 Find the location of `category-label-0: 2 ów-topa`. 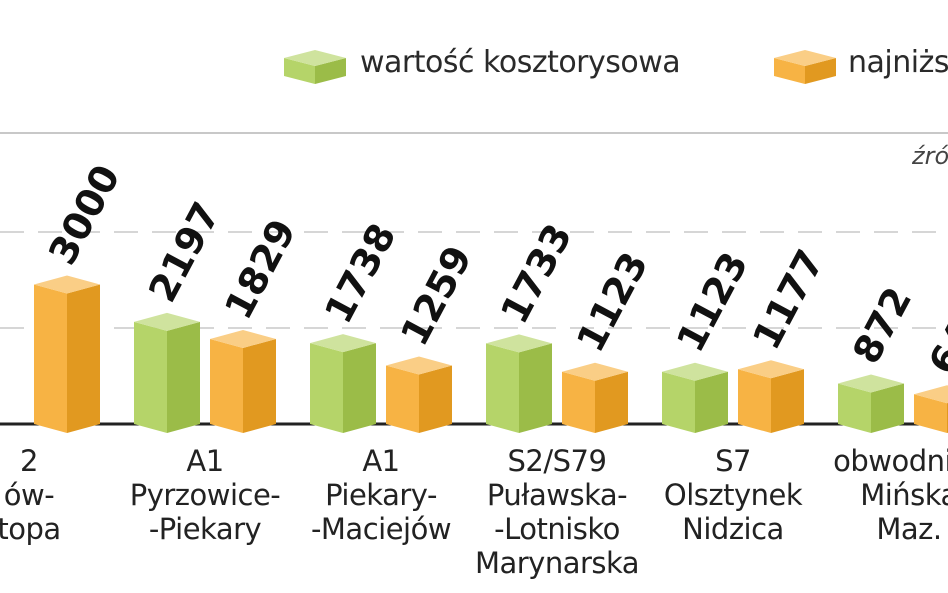

category-label-0: 2 ów-topa is located at coordinates (30, 495).